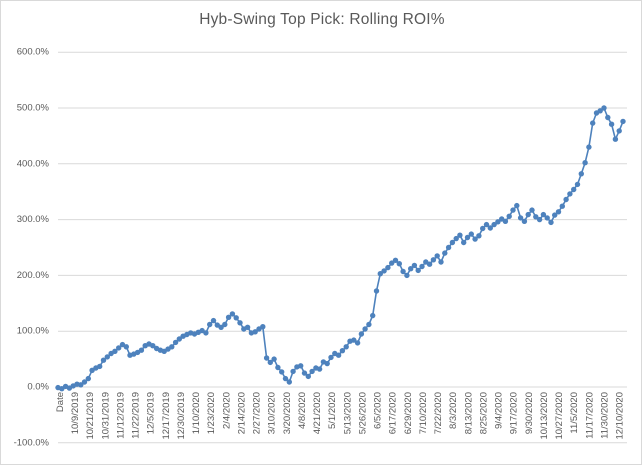 The image size is (642, 465). Describe the element at coordinates (33, 163) in the screenshot. I see `y-axis-tick-label: 400.0%` at that location.